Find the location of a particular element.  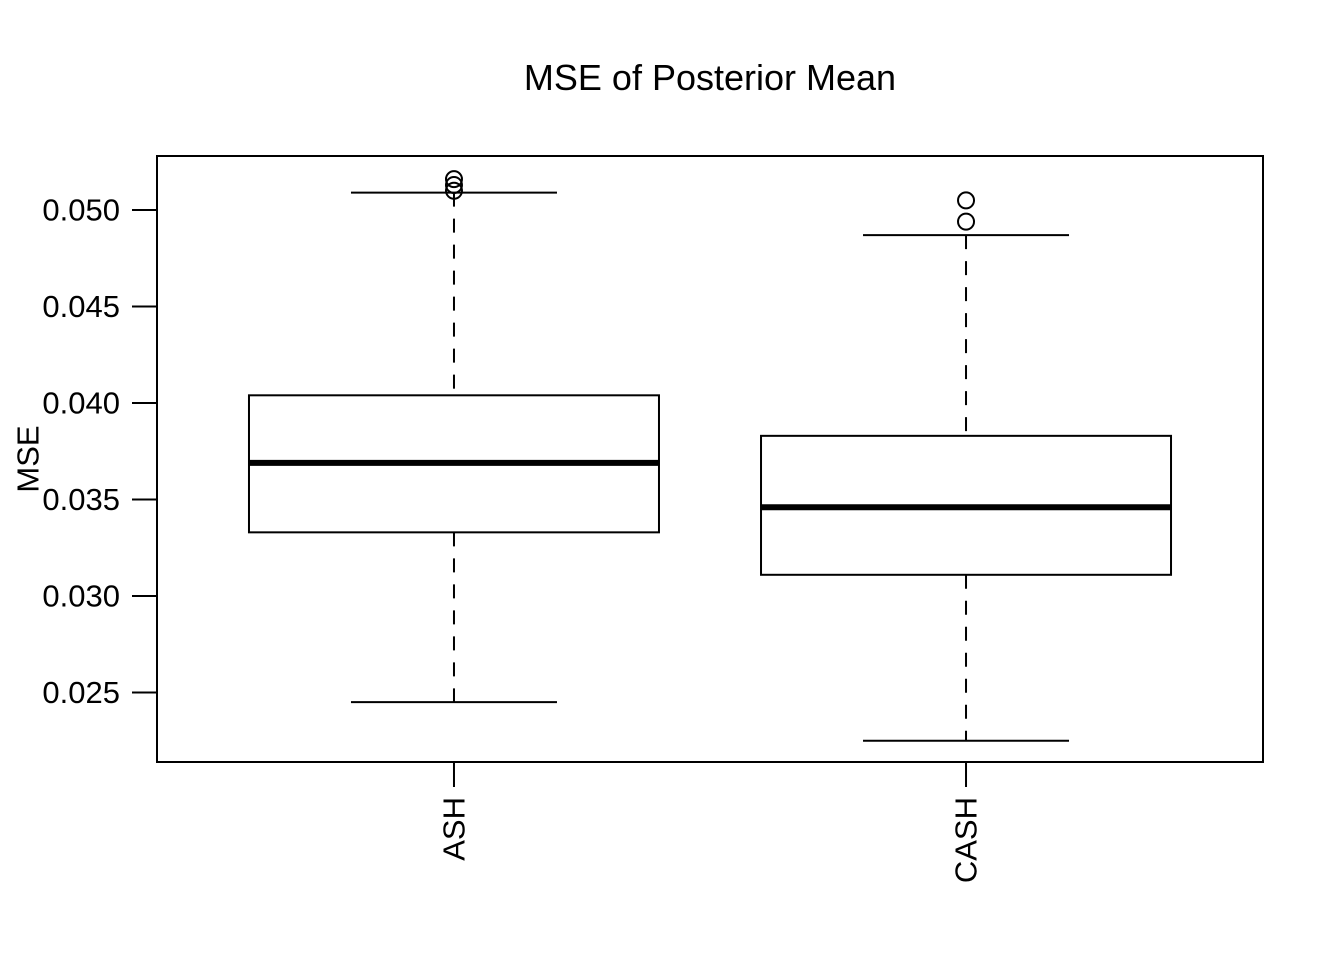

y-tick-label: 0.035 is located at coordinates (81, 499).